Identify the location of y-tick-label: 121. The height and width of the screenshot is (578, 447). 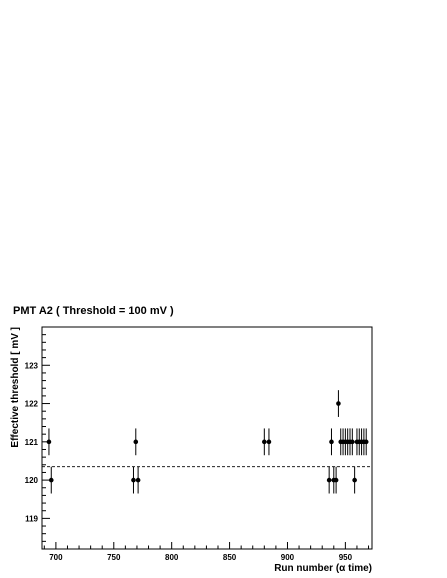
(32, 442).